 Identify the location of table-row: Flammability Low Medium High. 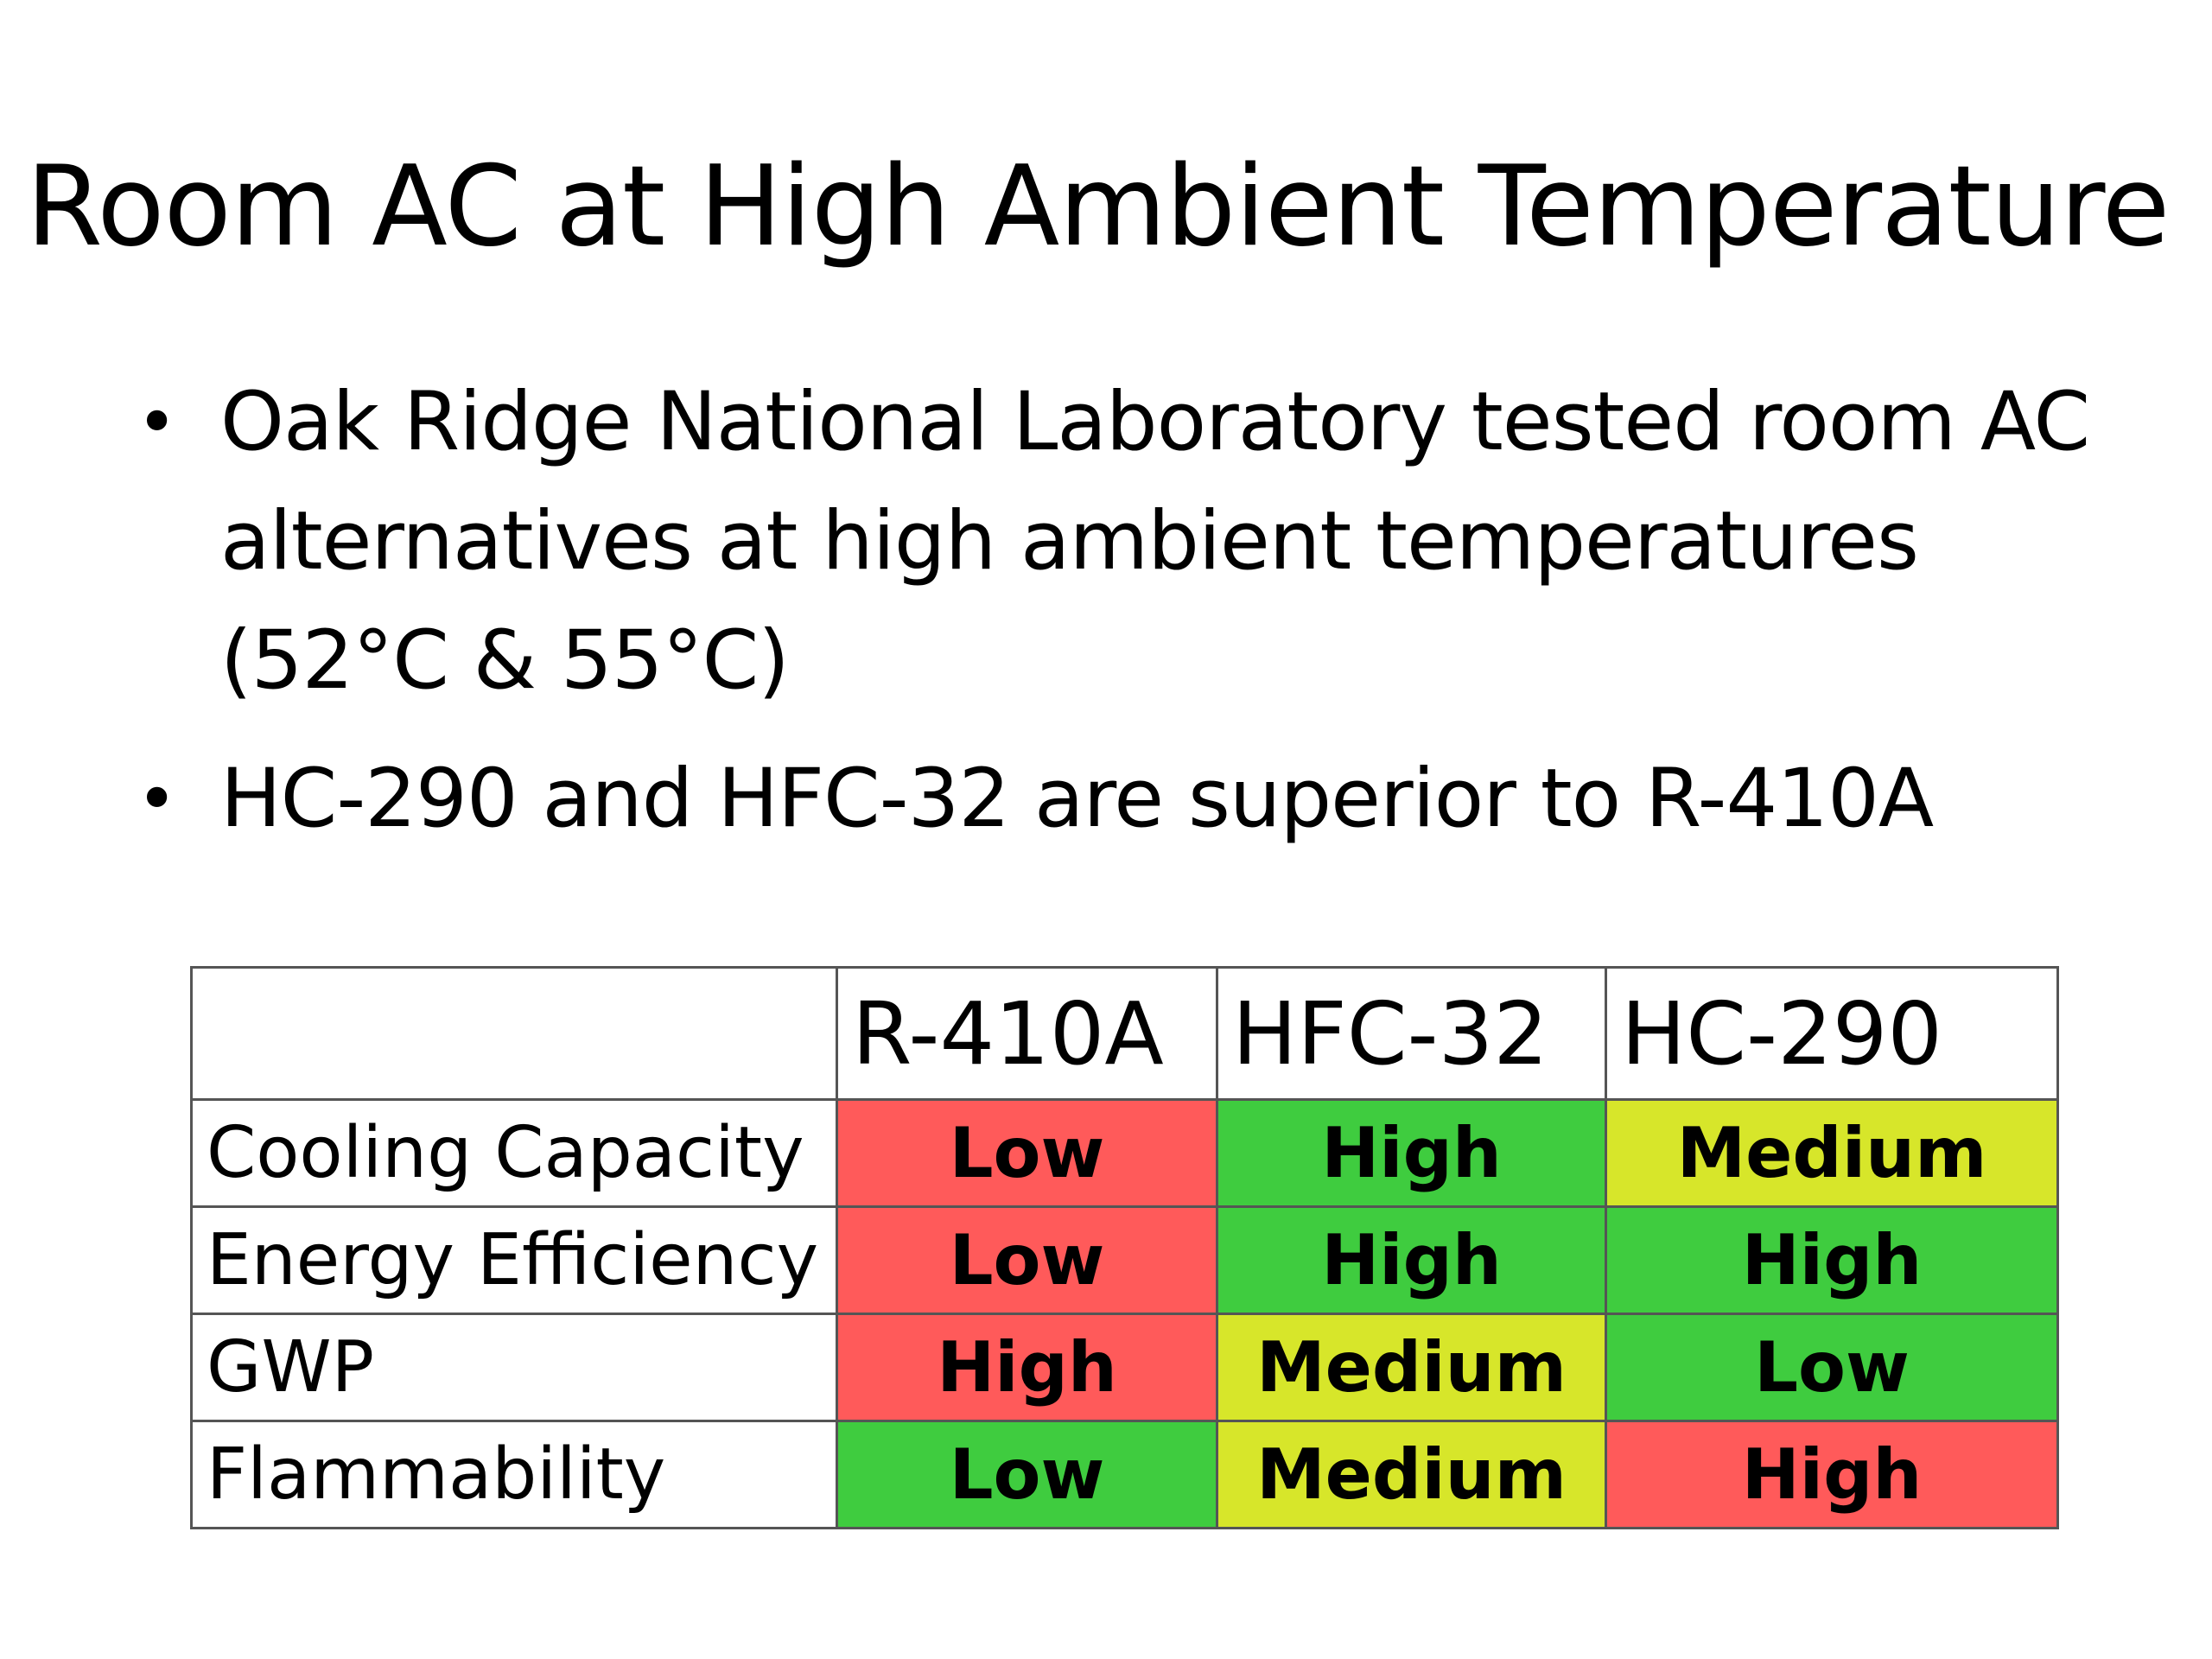
(1124, 1474).